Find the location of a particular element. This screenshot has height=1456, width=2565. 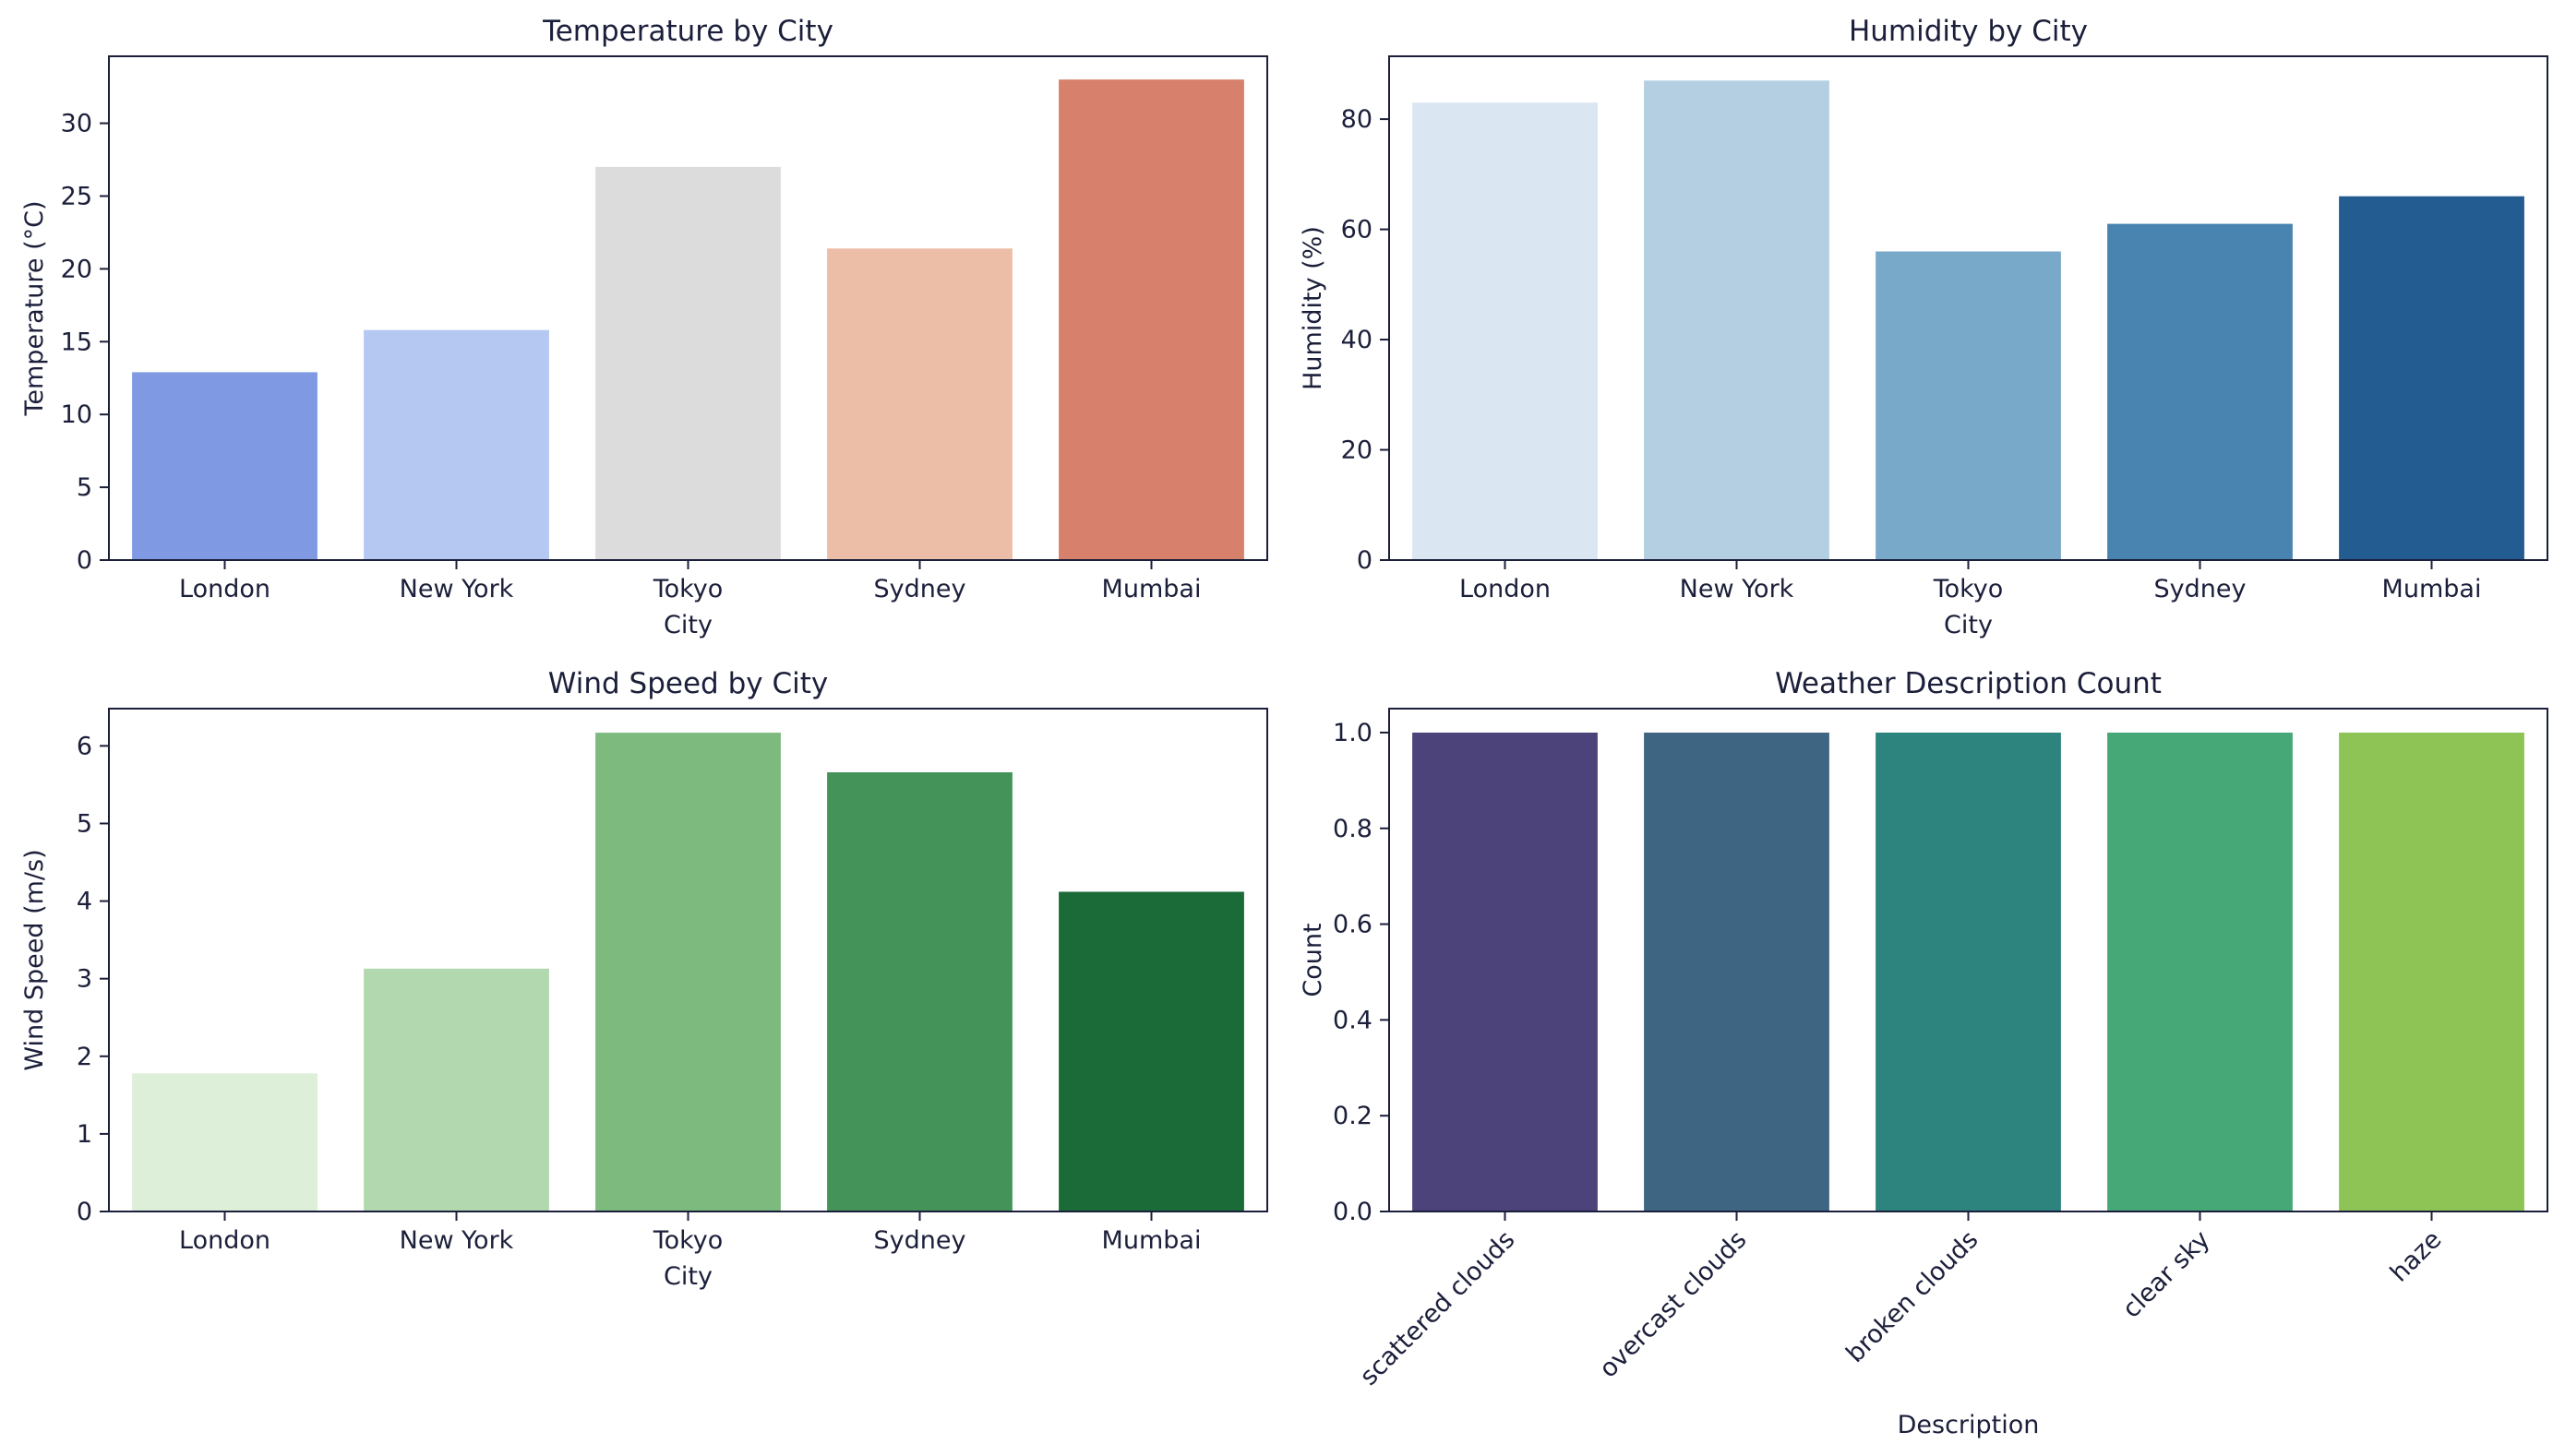

chart-title: Humidity by City is located at coordinates (1969, 31).